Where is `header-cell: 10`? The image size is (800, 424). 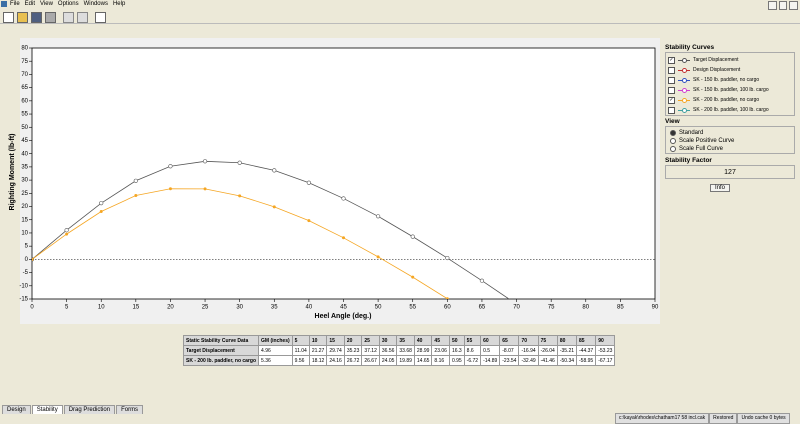 header-cell: 10 is located at coordinates (318, 340).